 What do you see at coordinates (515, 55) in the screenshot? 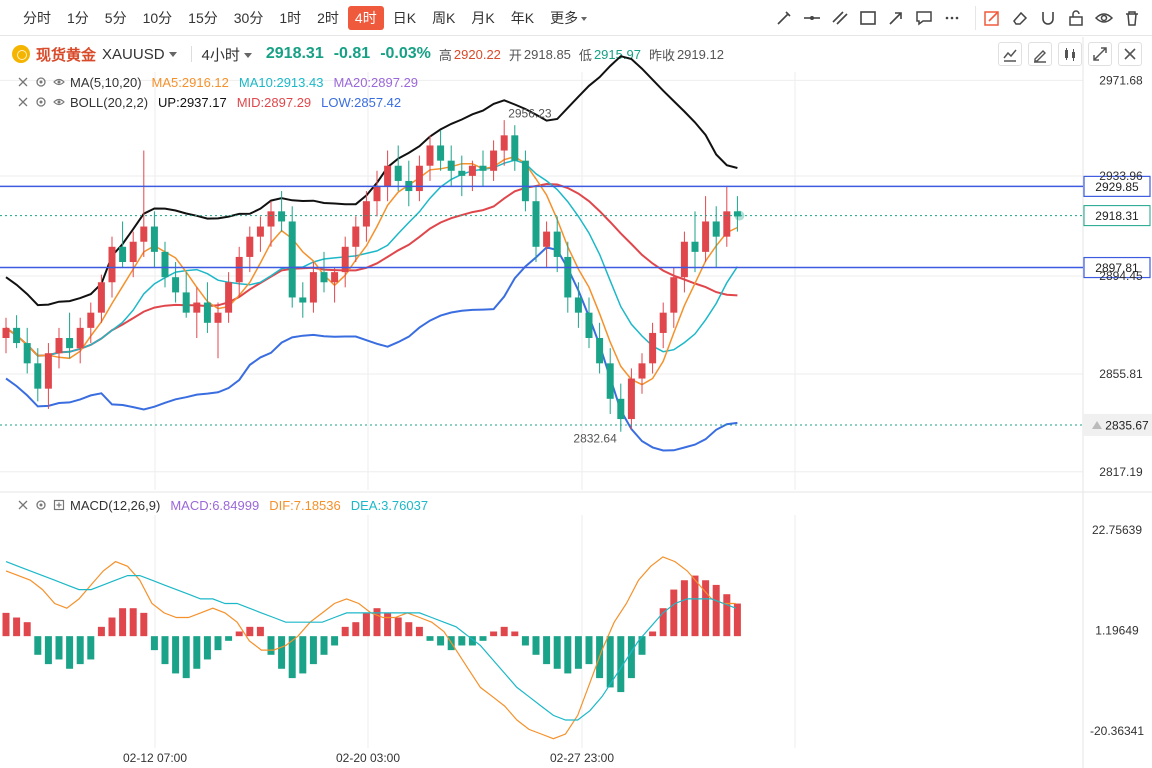
I see `open-label: 开` at bounding box center [515, 55].